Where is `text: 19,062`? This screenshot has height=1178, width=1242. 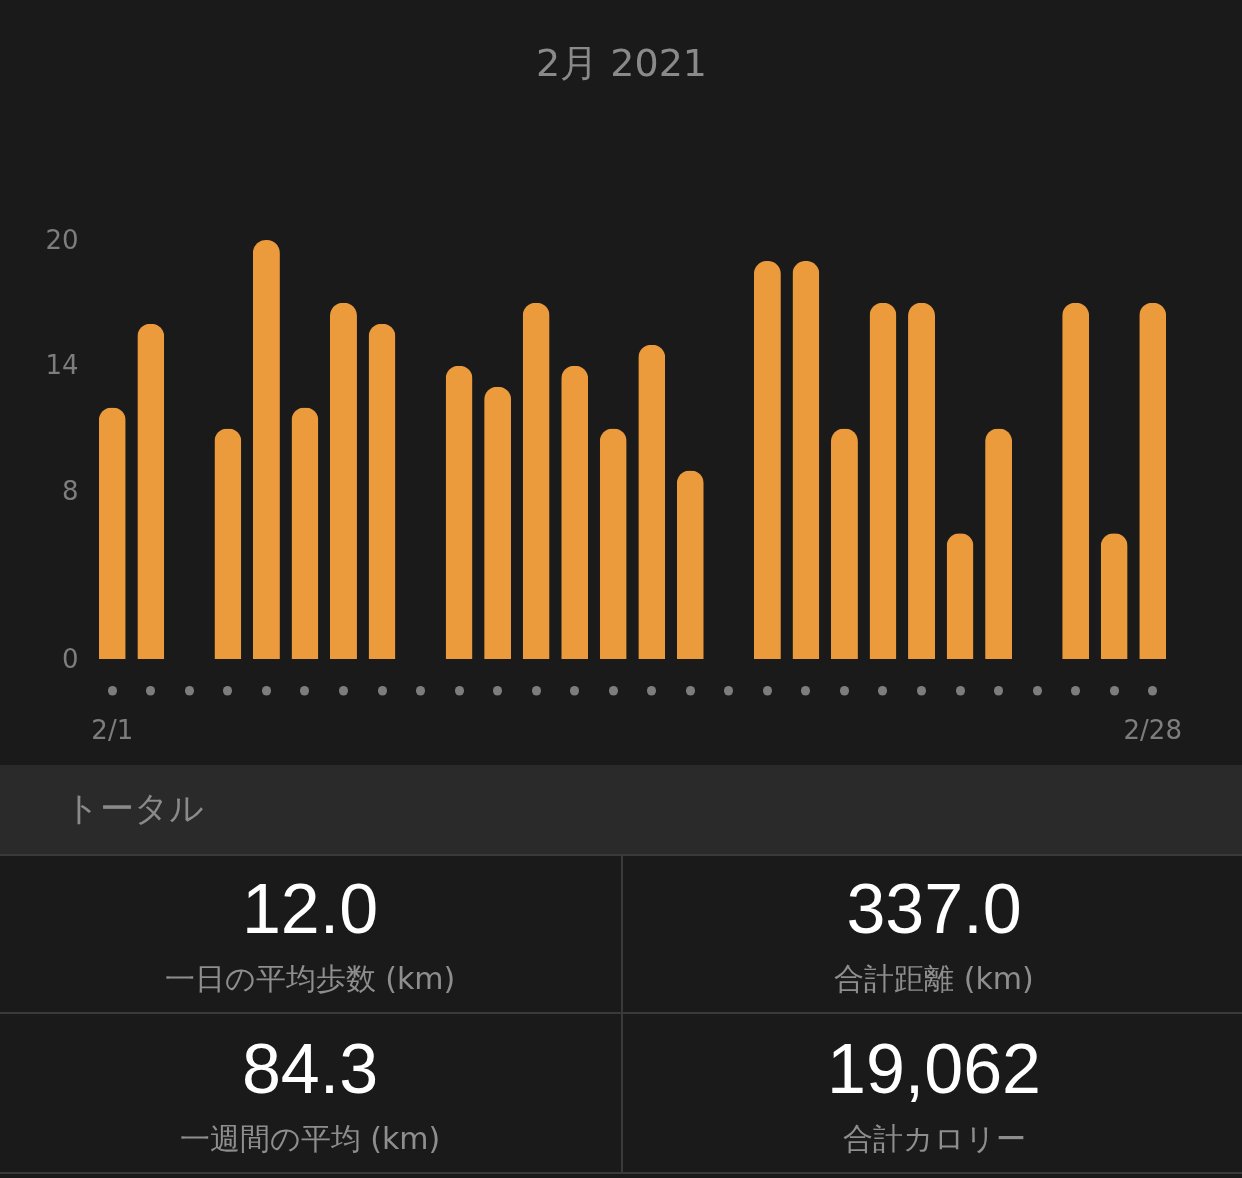
text: 19,062 is located at coordinates (934, 1069).